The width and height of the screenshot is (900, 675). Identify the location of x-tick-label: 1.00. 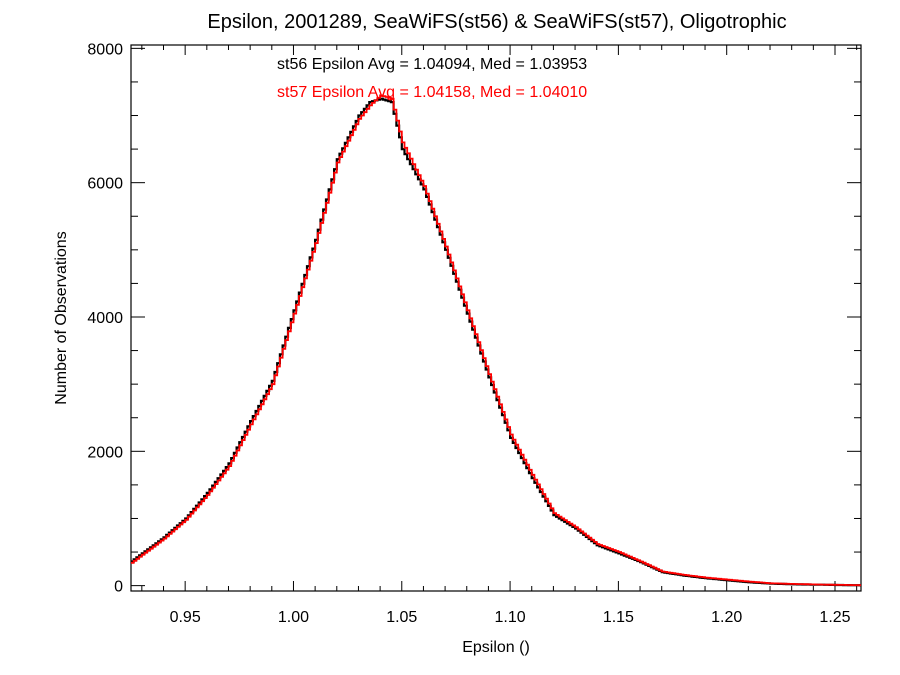
(293, 617).